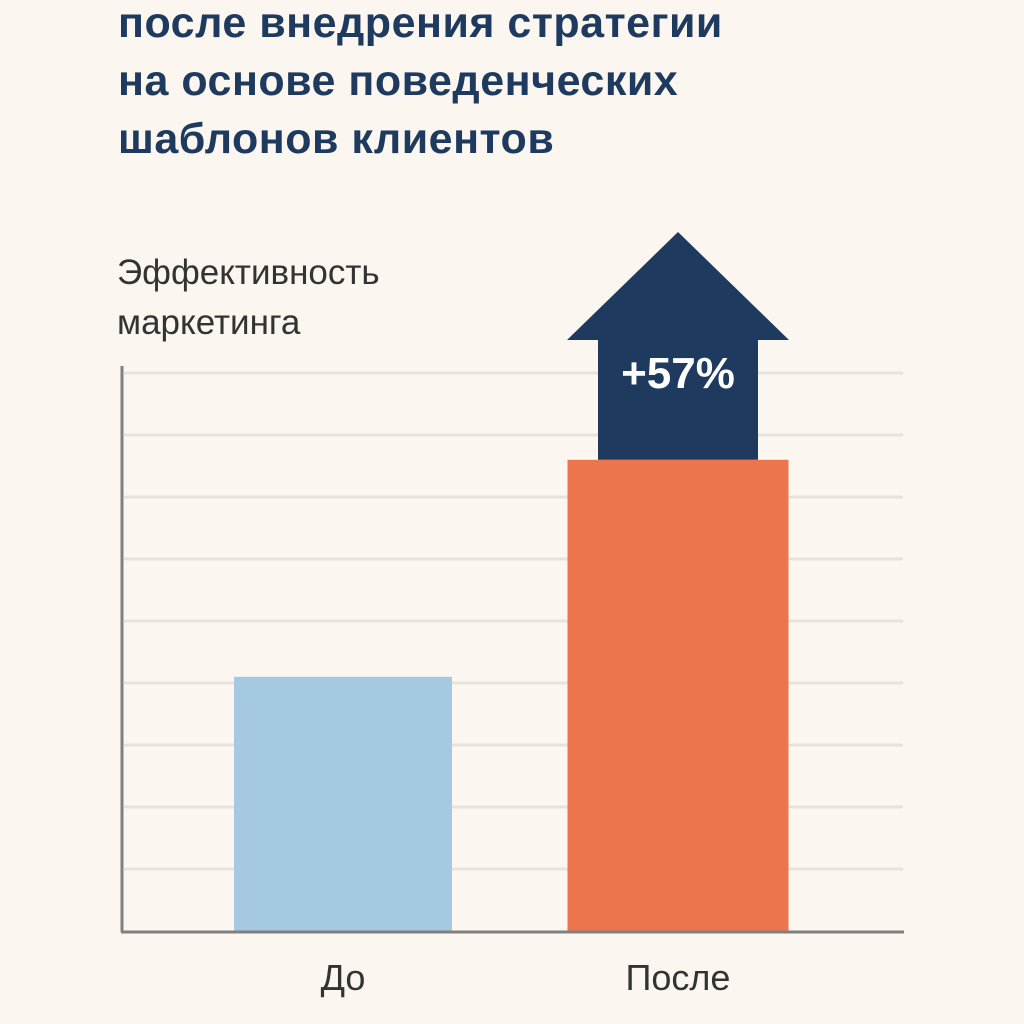 This screenshot has width=1024, height=1024. I want to click on y-label-line-2: маркетинга, so click(209, 322).